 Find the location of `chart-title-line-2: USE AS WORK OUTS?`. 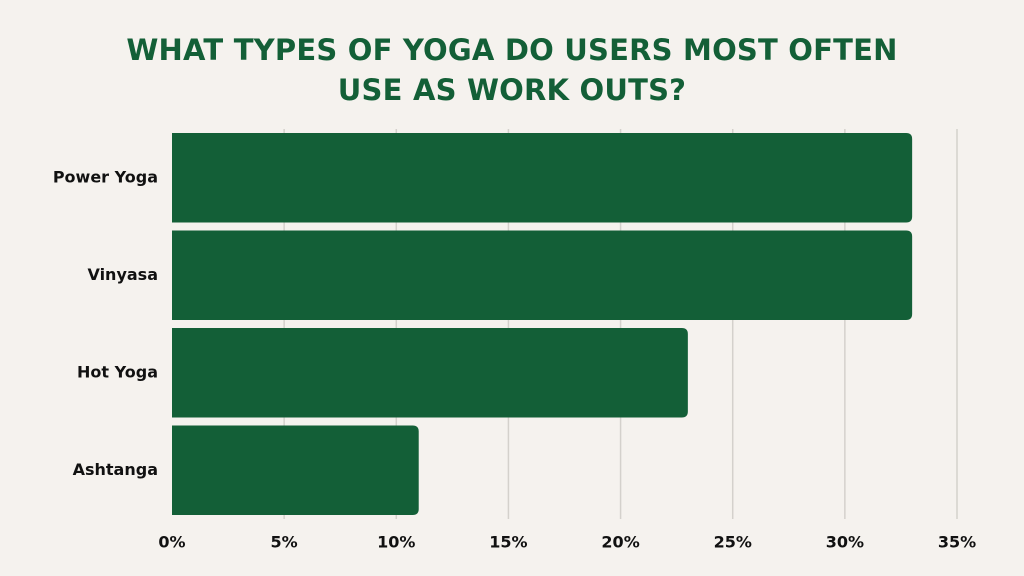

chart-title-line-2: USE AS WORK OUTS? is located at coordinates (512, 90).